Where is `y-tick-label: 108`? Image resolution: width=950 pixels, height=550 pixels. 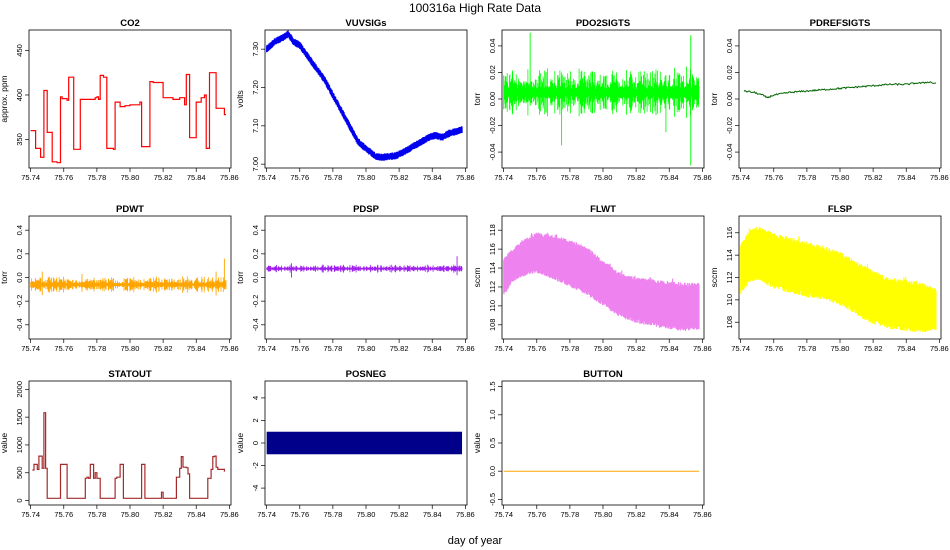 y-tick-label: 108 is located at coordinates (729, 322).